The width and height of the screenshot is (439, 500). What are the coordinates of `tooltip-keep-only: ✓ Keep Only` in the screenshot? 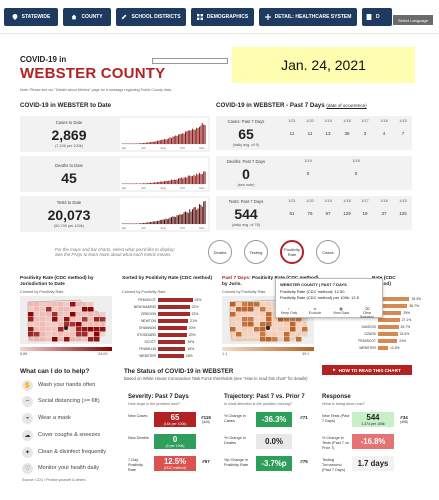 It's located at (289, 311).